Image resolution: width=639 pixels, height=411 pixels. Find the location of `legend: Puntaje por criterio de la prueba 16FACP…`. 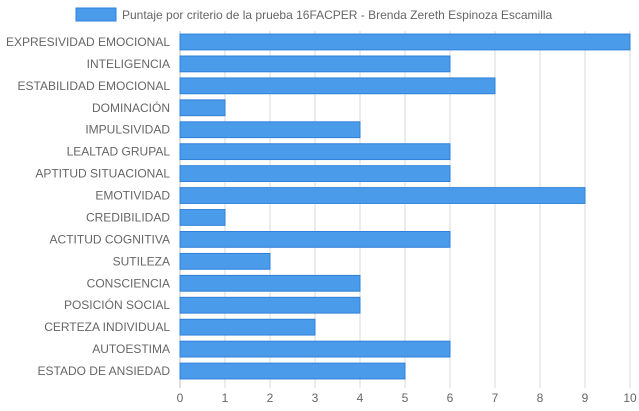

legend: Puntaje por criterio de la prueba 16FACP… is located at coordinates (314, 14).